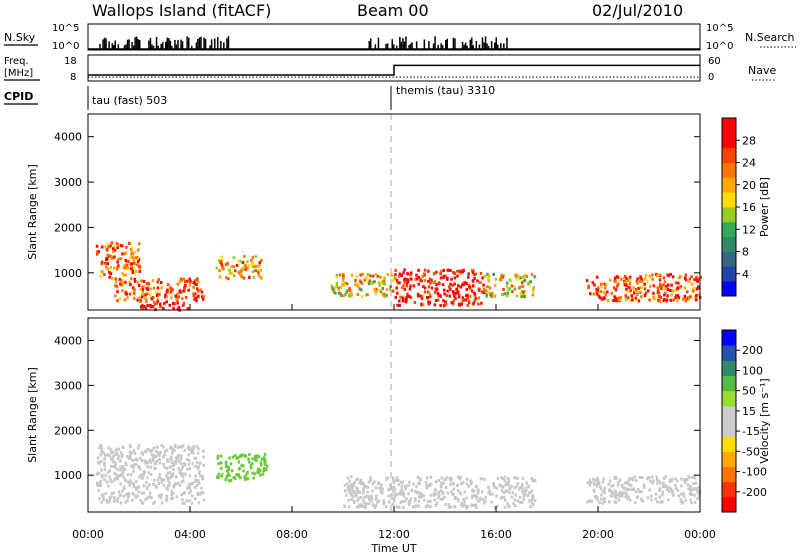  I want to click on nave-tick-high: 60, so click(714, 61).